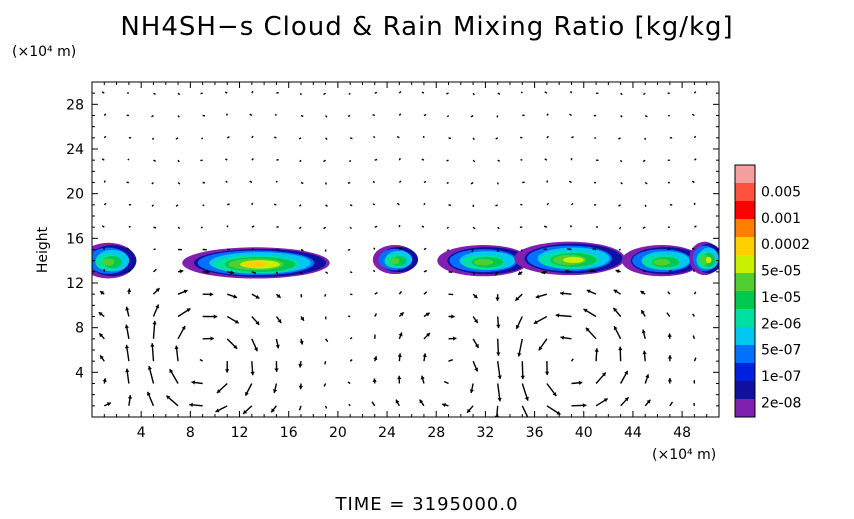 The height and width of the screenshot is (519, 854). What do you see at coordinates (338, 433) in the screenshot?
I see `x-tick-label: 20` at bounding box center [338, 433].